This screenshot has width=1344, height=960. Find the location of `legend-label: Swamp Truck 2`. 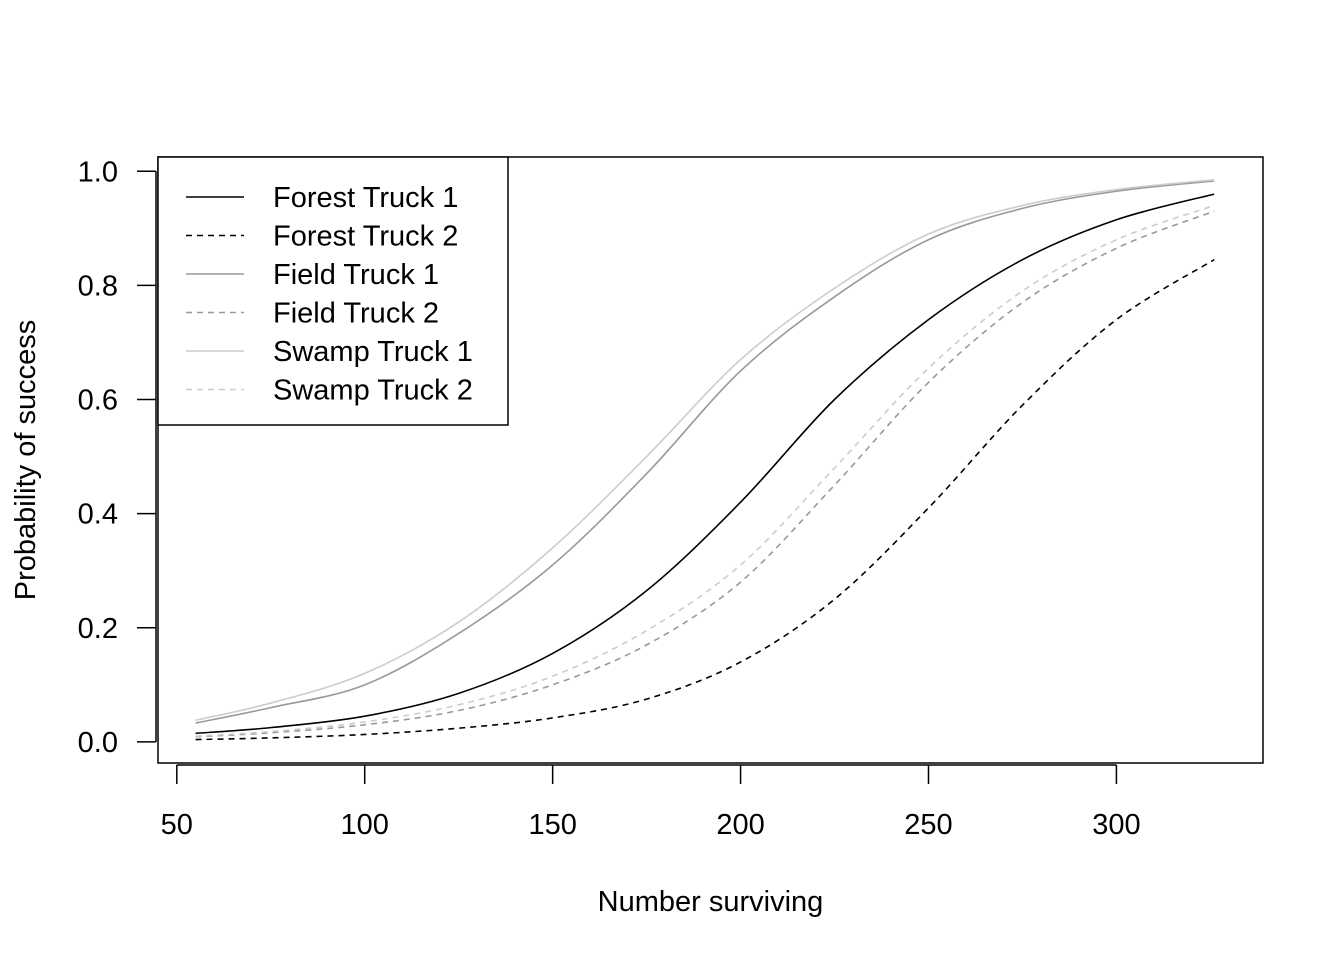

legend-label: Swamp Truck 2 is located at coordinates (373, 391).